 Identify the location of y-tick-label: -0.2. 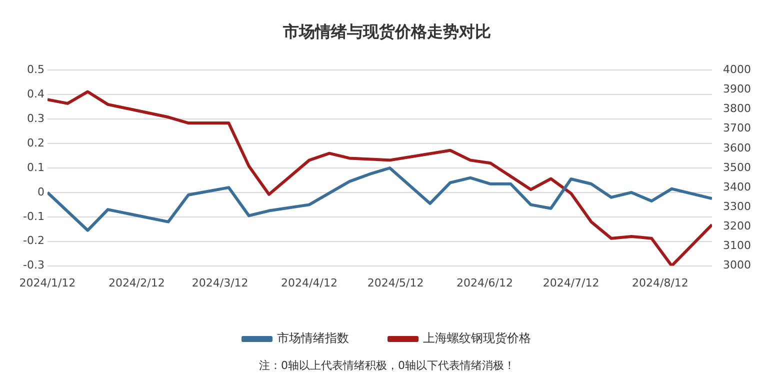
(33, 241).